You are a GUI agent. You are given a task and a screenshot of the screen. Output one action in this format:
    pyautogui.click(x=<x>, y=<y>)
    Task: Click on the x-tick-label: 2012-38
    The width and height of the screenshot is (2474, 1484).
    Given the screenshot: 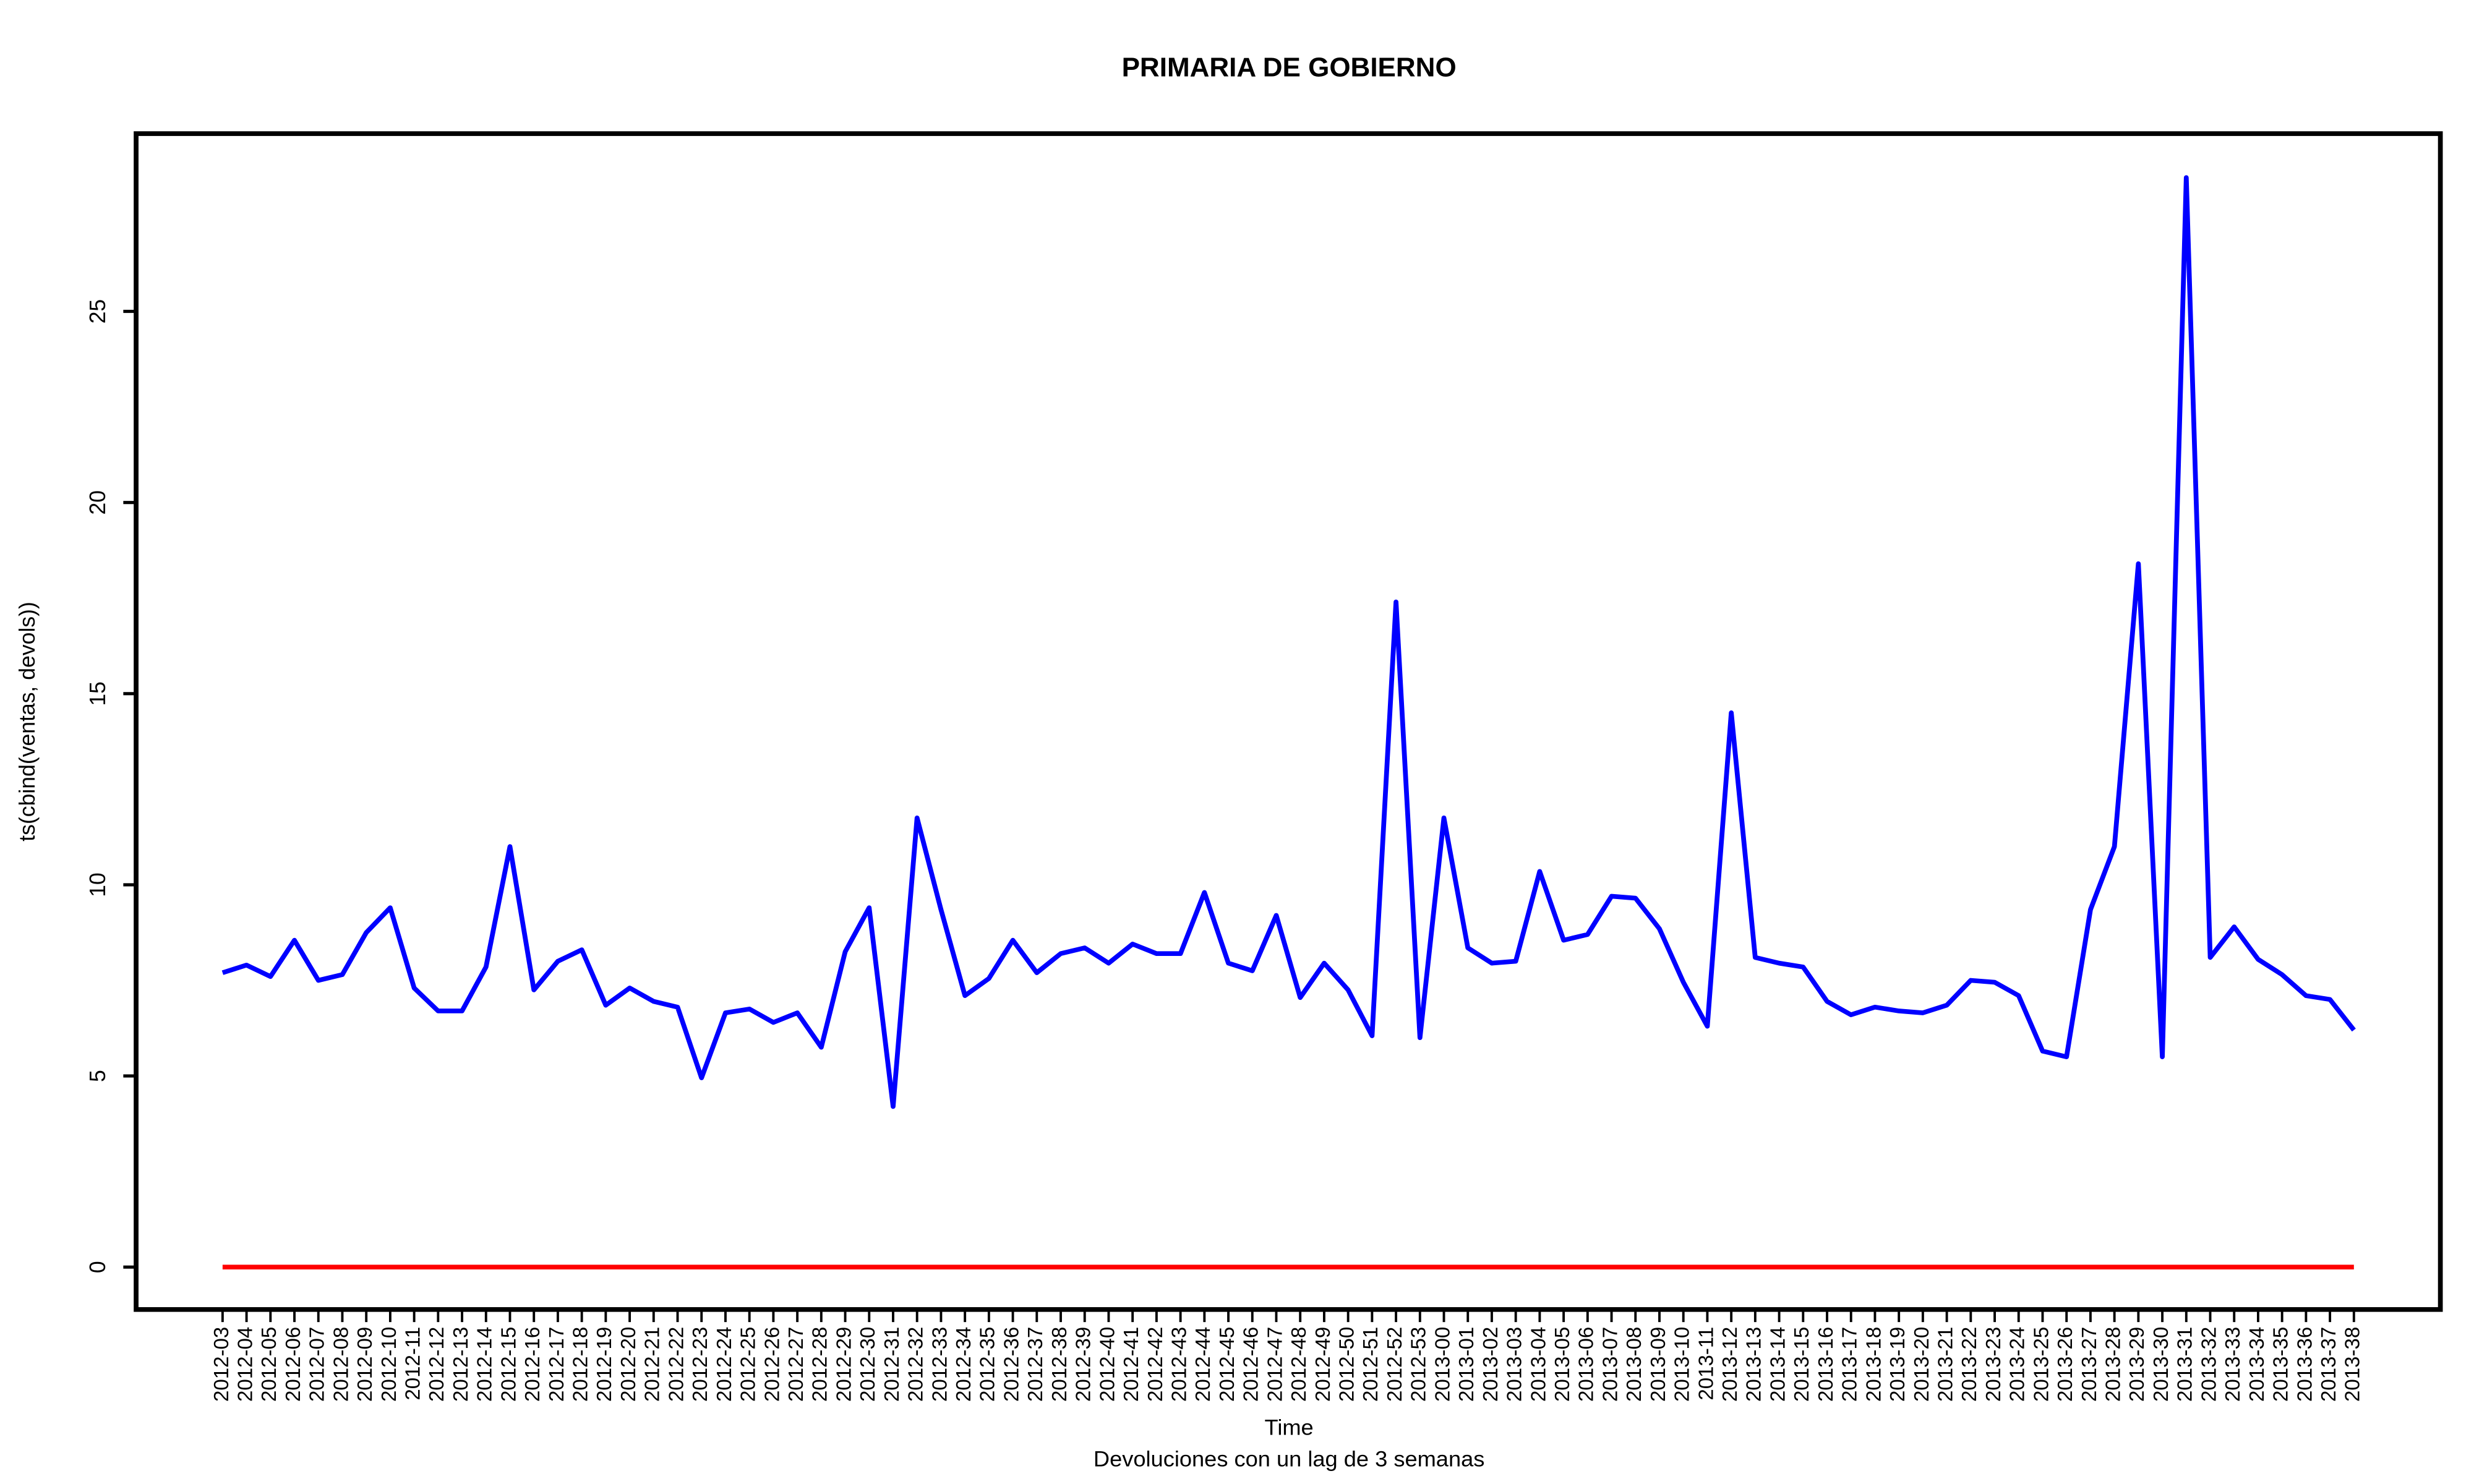 What is the action you would take?
    pyautogui.click(x=1059, y=1364)
    